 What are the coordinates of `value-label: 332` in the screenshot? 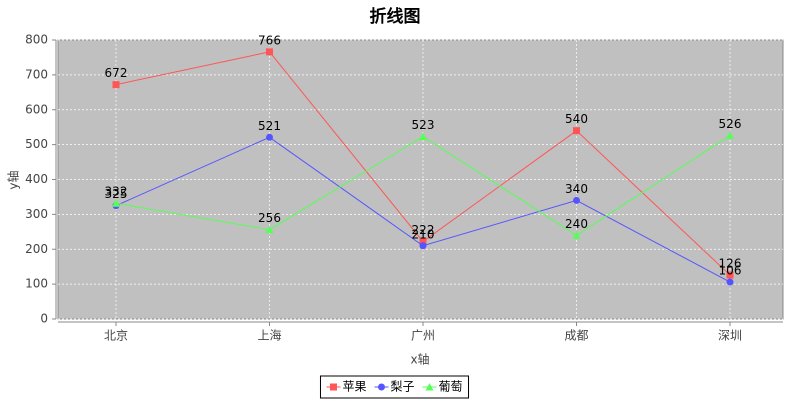 It's located at (116, 192).